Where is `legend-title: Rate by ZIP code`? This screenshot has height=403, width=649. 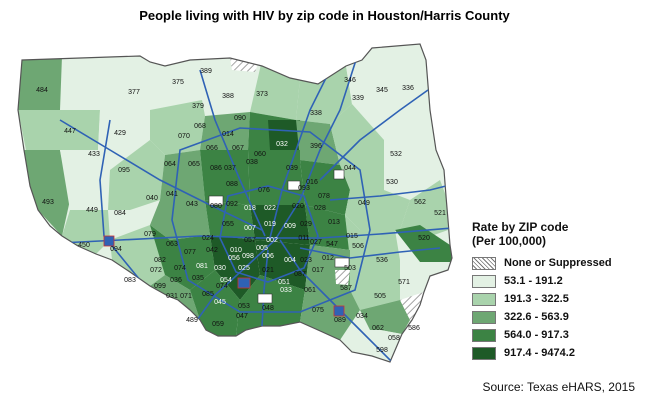
legend-title: Rate by ZIP code is located at coordinates (520, 227).